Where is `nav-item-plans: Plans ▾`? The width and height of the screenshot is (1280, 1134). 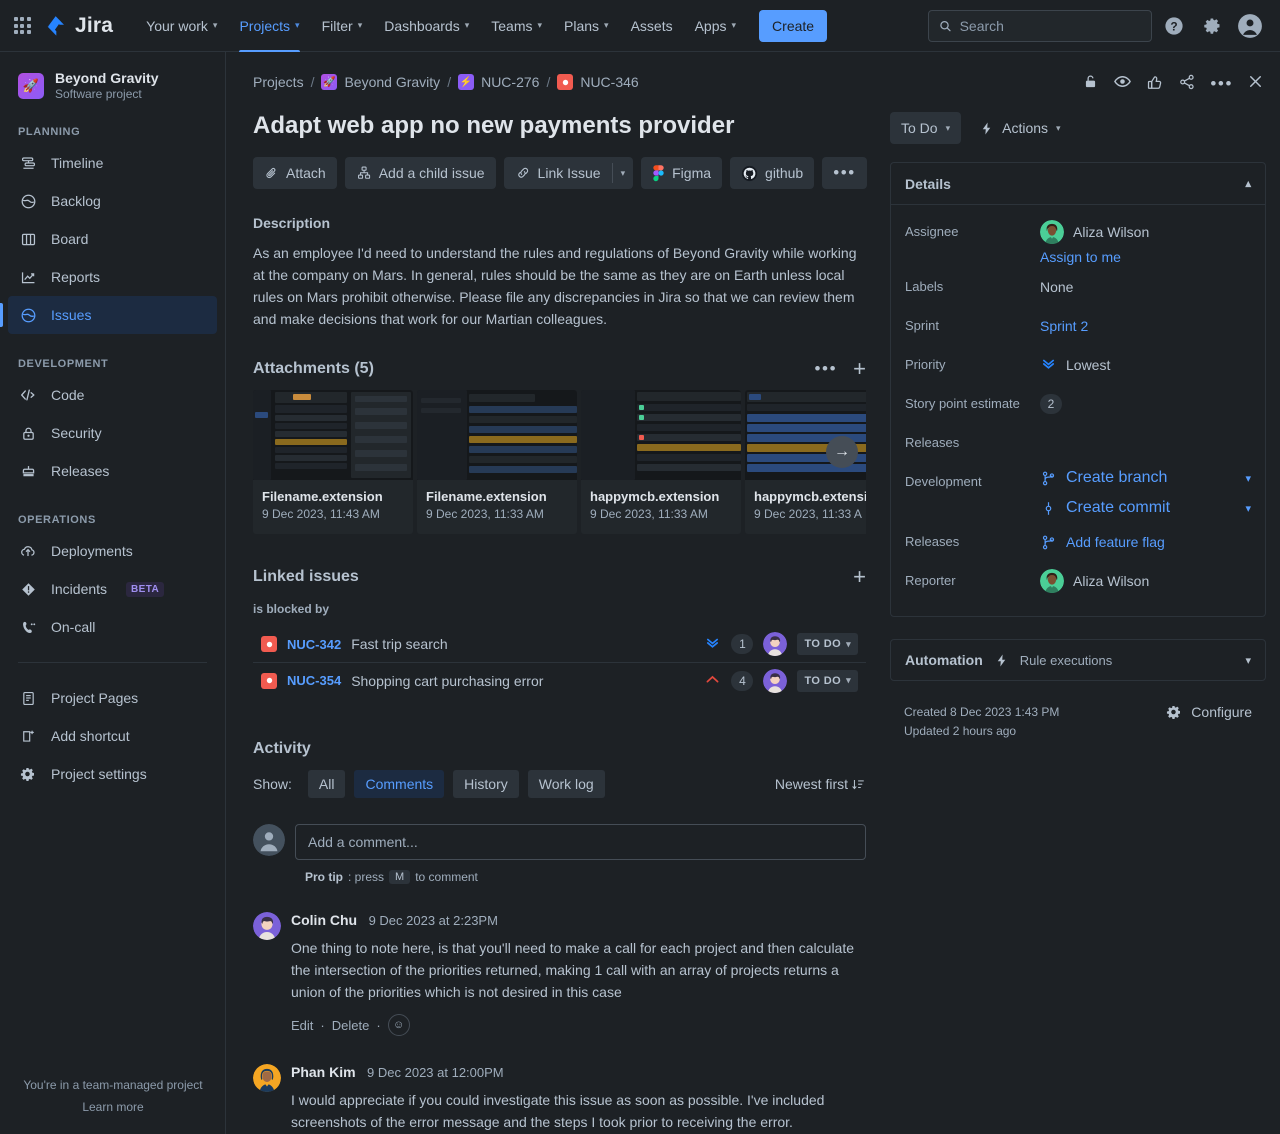
nav-item-plans: Plans ▾ is located at coordinates (586, 26).